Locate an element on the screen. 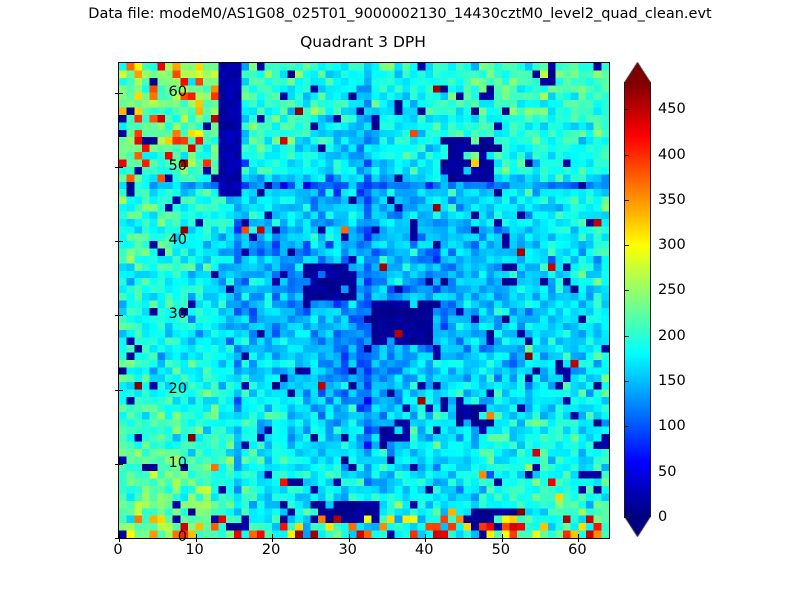 Image resolution: width=800 pixels, height=600 pixels. y-tick-label: 50 is located at coordinates (177, 165).